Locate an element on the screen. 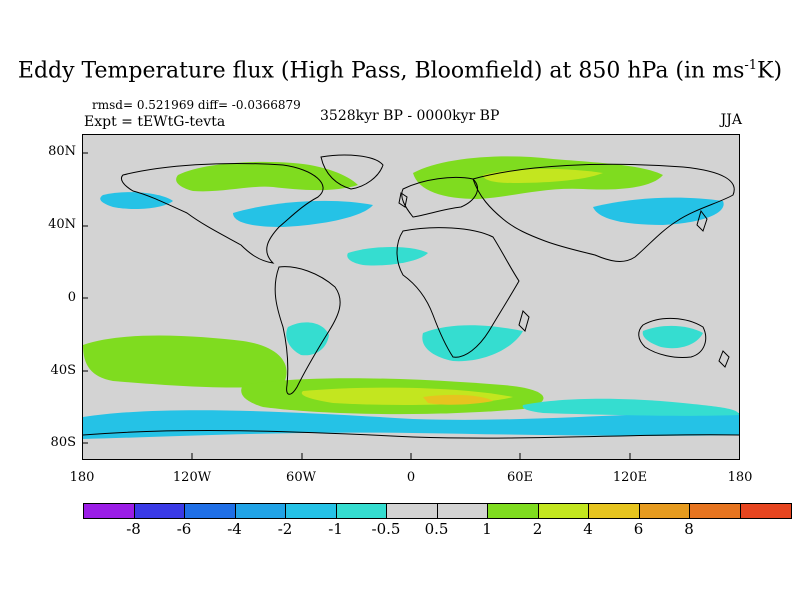 This screenshot has width=800, height=600. negative-flux-antarctic-ring is located at coordinates (411, 424).